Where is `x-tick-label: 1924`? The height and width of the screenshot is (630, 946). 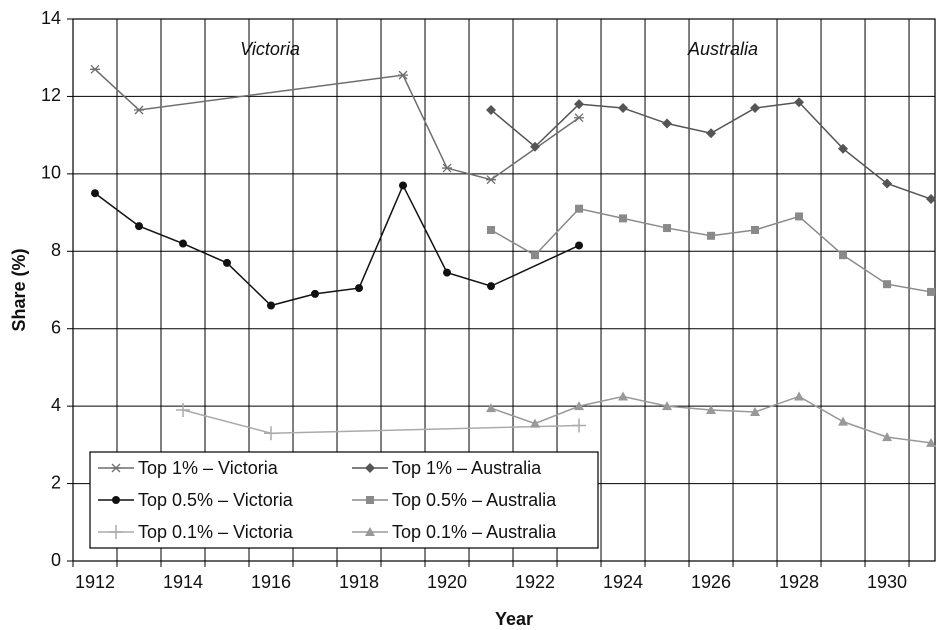 x-tick-label: 1924 is located at coordinates (623, 582).